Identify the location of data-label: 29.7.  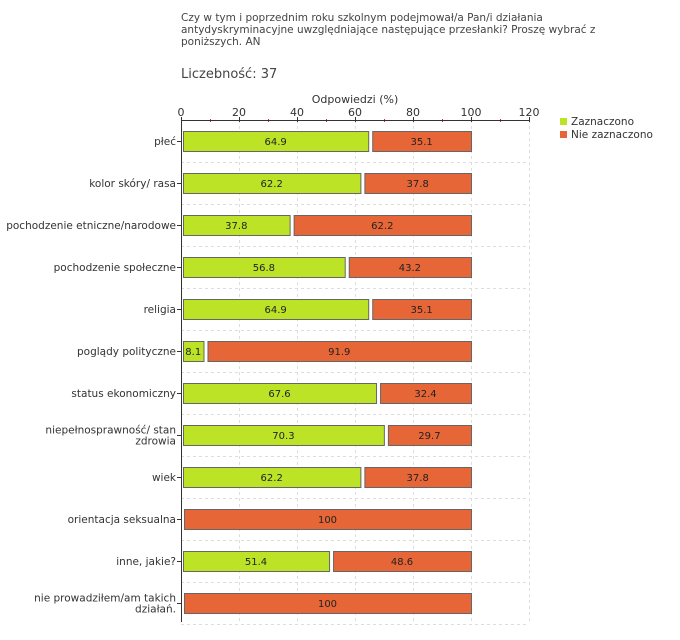
(429, 436).